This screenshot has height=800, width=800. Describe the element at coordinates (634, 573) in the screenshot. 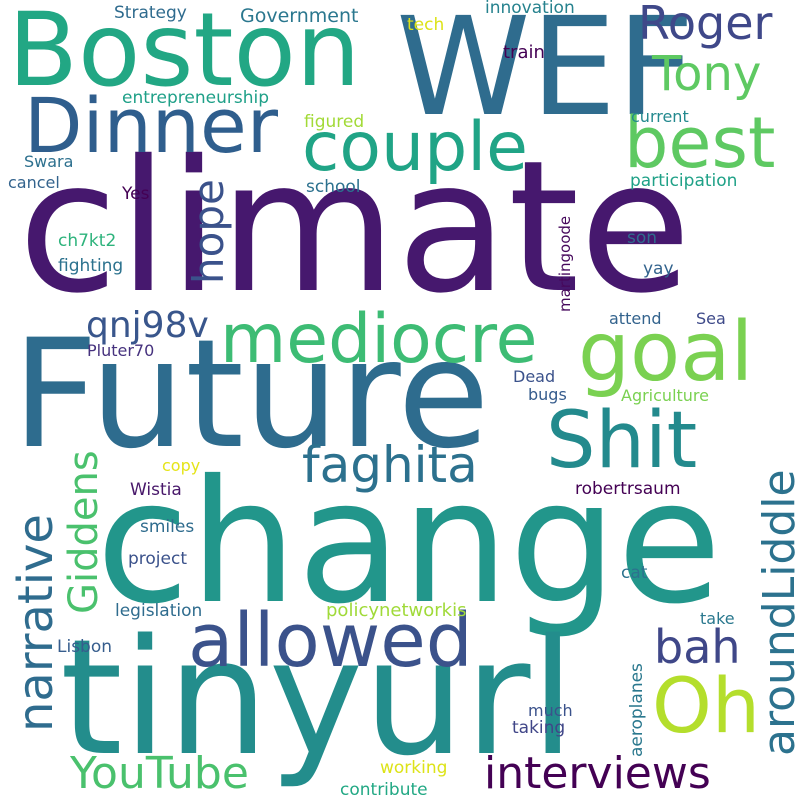

I see `word-cat: cat` at that location.